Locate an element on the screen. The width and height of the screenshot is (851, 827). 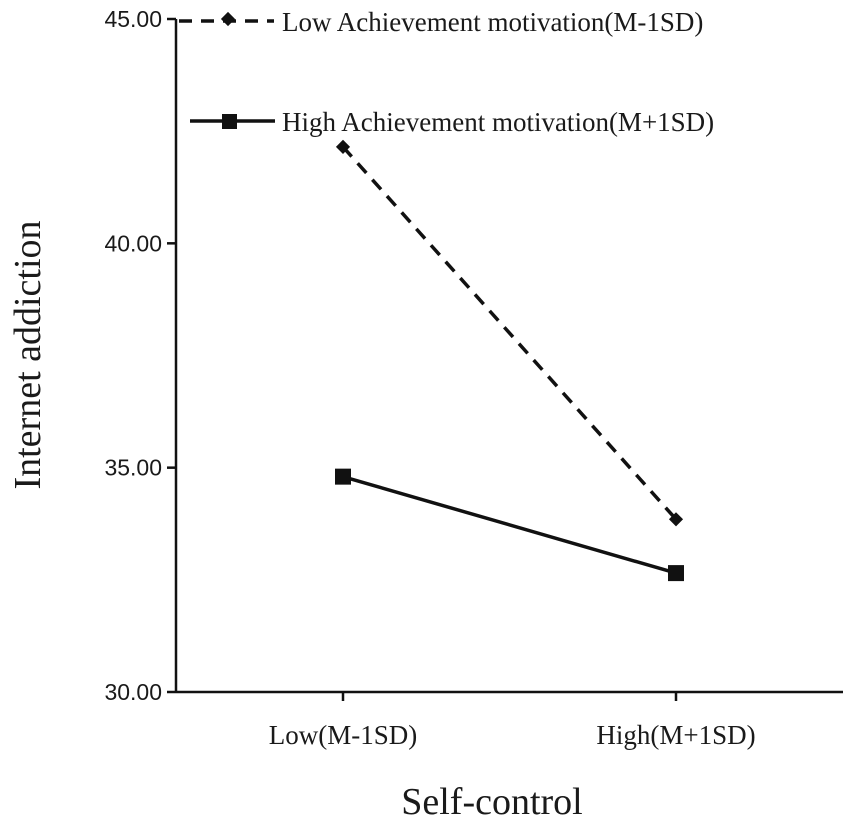
legend-label-high-achievement: High Achievement motivation(M+1SD) is located at coordinates (498, 122).